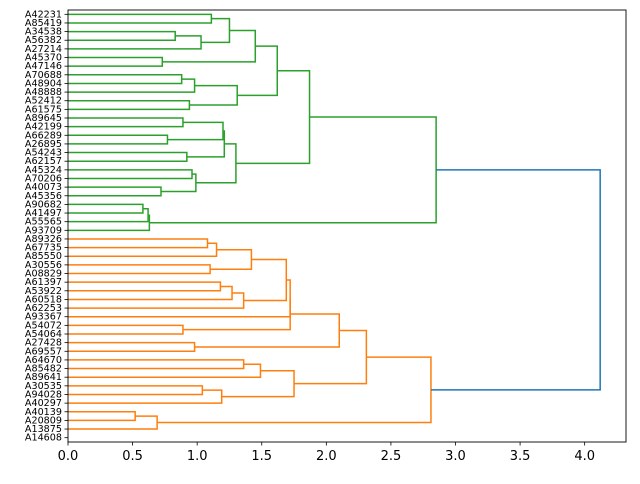 This screenshot has width=640, height=484. I want to click on leaf-label: A85482, so click(43, 369).